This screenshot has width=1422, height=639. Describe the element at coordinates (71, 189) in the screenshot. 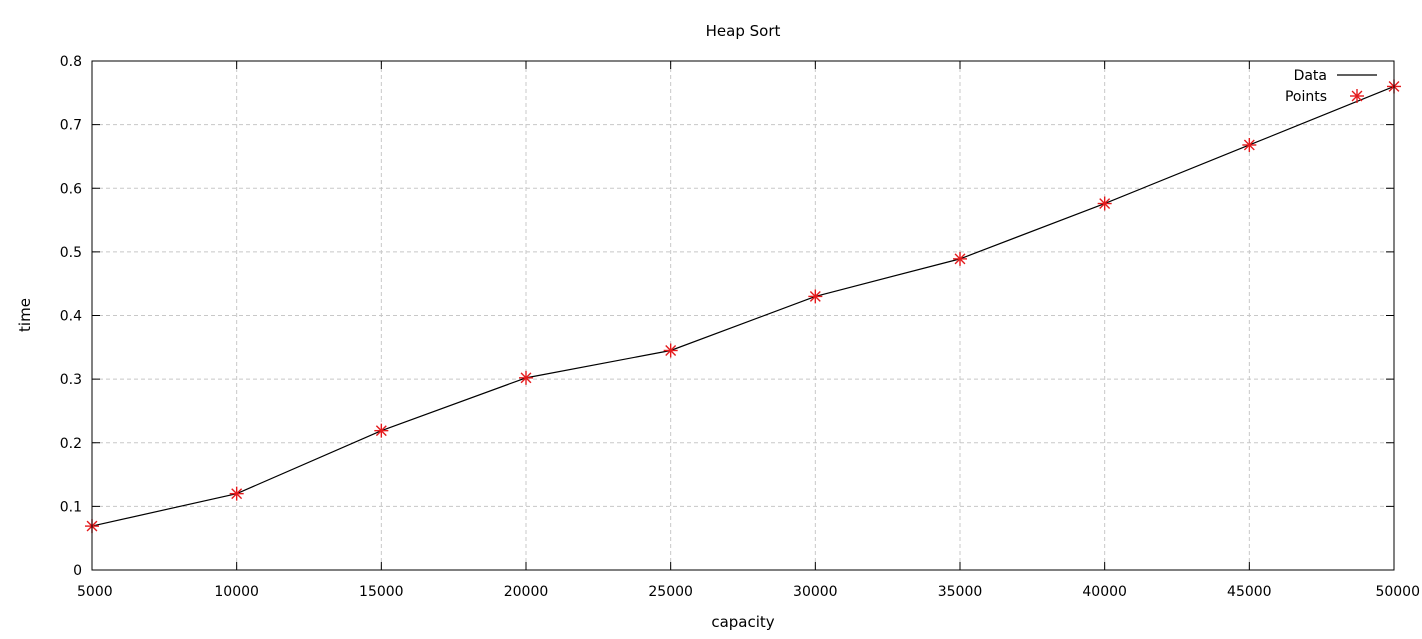

I see `y-tick-label-6: 0.6` at that location.